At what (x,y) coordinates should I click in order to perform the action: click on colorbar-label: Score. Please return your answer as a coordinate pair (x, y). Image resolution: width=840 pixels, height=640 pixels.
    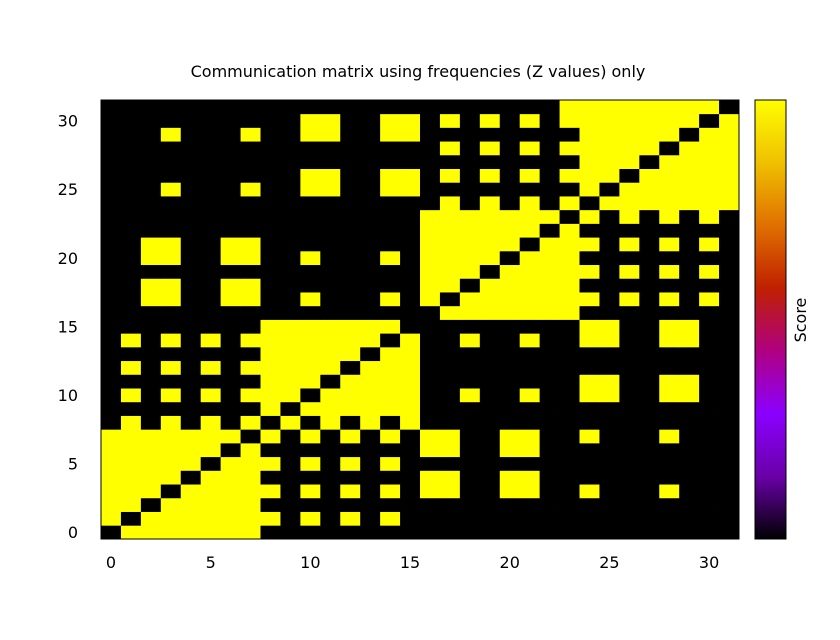
    Looking at the image, I should click on (800, 320).